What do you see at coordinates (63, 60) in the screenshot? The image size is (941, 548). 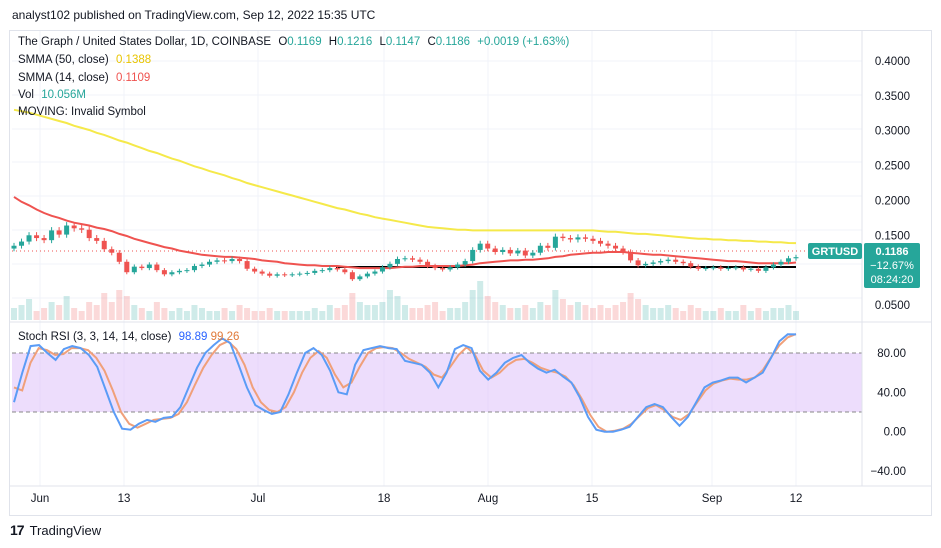 I see `legend-smma50-label: SMMA (50, close)` at bounding box center [63, 60].